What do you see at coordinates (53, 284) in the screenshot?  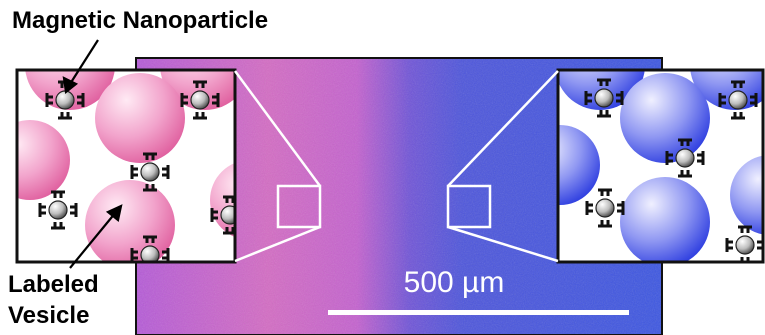 I see `labeled-vesicle-label-line1: Labeled` at bounding box center [53, 284].